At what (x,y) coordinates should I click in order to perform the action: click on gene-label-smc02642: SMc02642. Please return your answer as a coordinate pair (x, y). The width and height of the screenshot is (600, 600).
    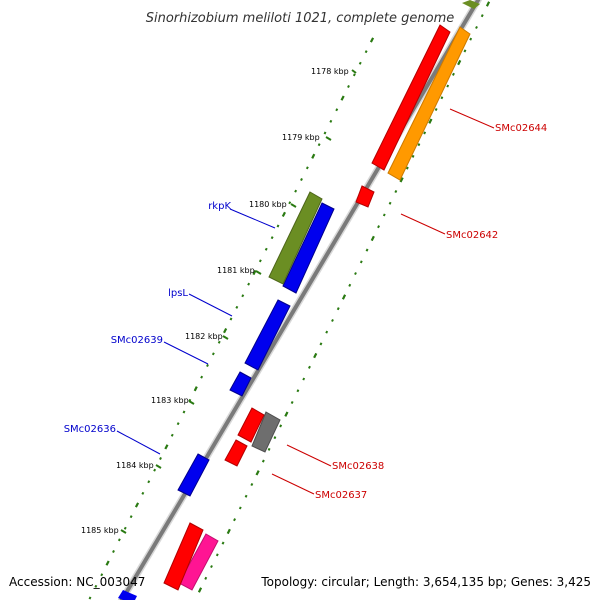
    Looking at the image, I should click on (472, 235).